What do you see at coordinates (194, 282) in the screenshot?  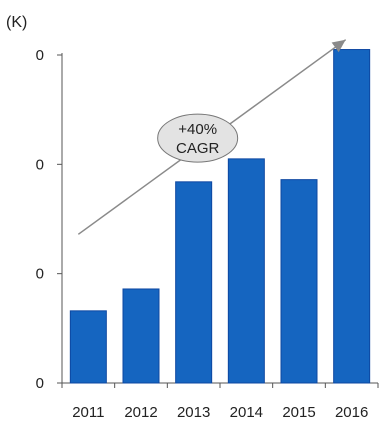 I see `bar-2013` at bounding box center [194, 282].